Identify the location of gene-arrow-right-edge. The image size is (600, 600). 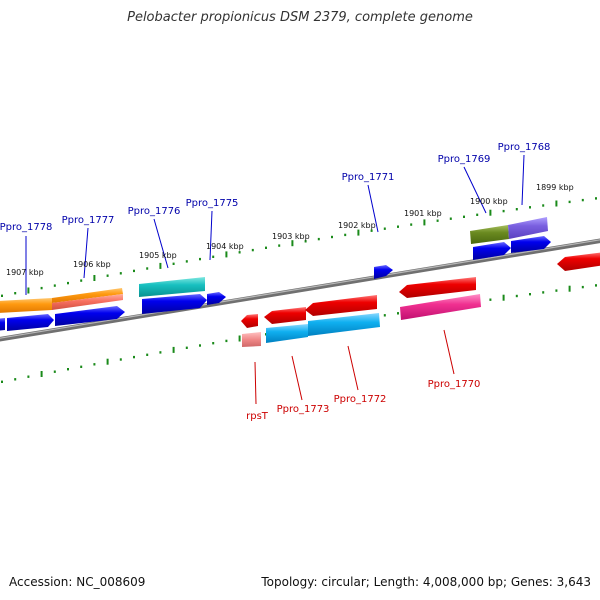
(578, 261).